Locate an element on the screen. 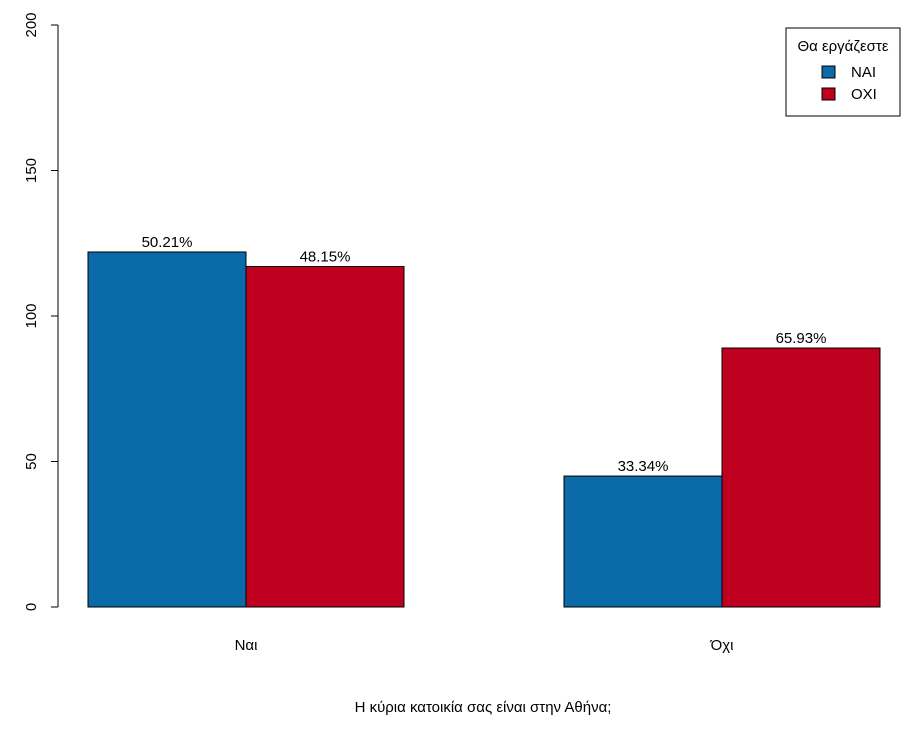 Image resolution: width=901 pixels, height=729 pixels. x-axis-label: Η κύρια κατοικία σας είναι στην Αθήνα; is located at coordinates (483, 707).